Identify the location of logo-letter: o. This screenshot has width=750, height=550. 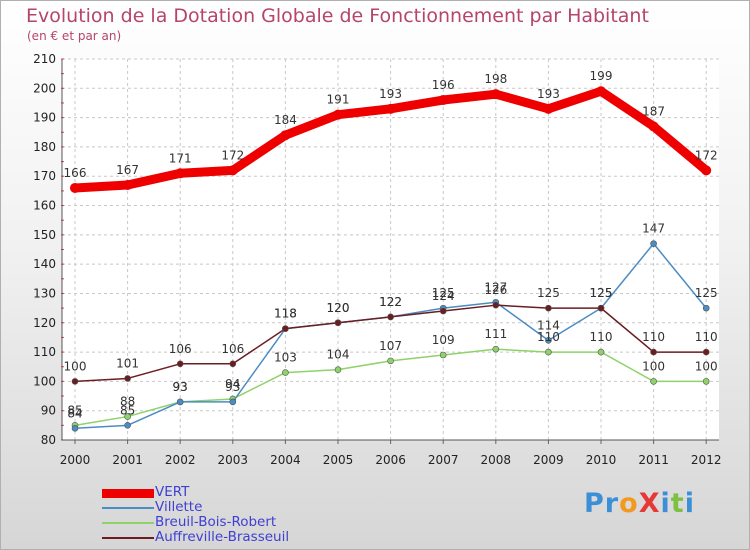
(629, 503).